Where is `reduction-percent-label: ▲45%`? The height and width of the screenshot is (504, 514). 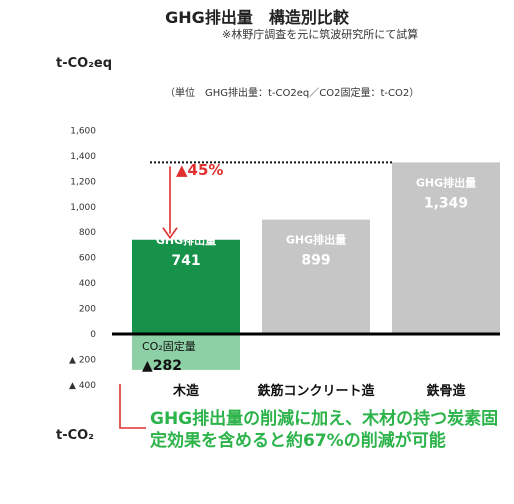 reduction-percent-label: ▲45% is located at coordinates (199, 170).